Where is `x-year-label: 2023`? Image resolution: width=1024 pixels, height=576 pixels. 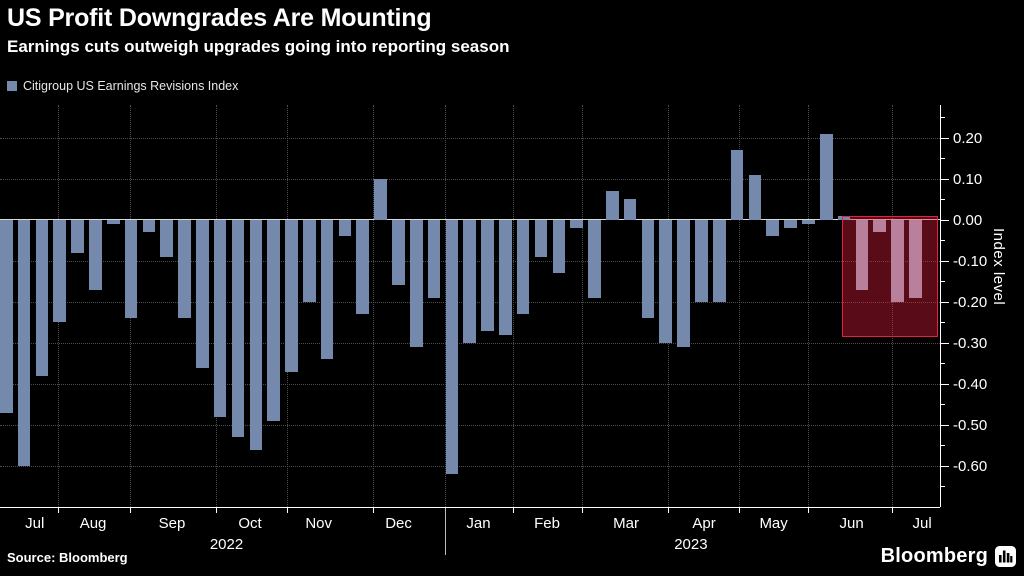 x-year-label: 2023 is located at coordinates (691, 544).